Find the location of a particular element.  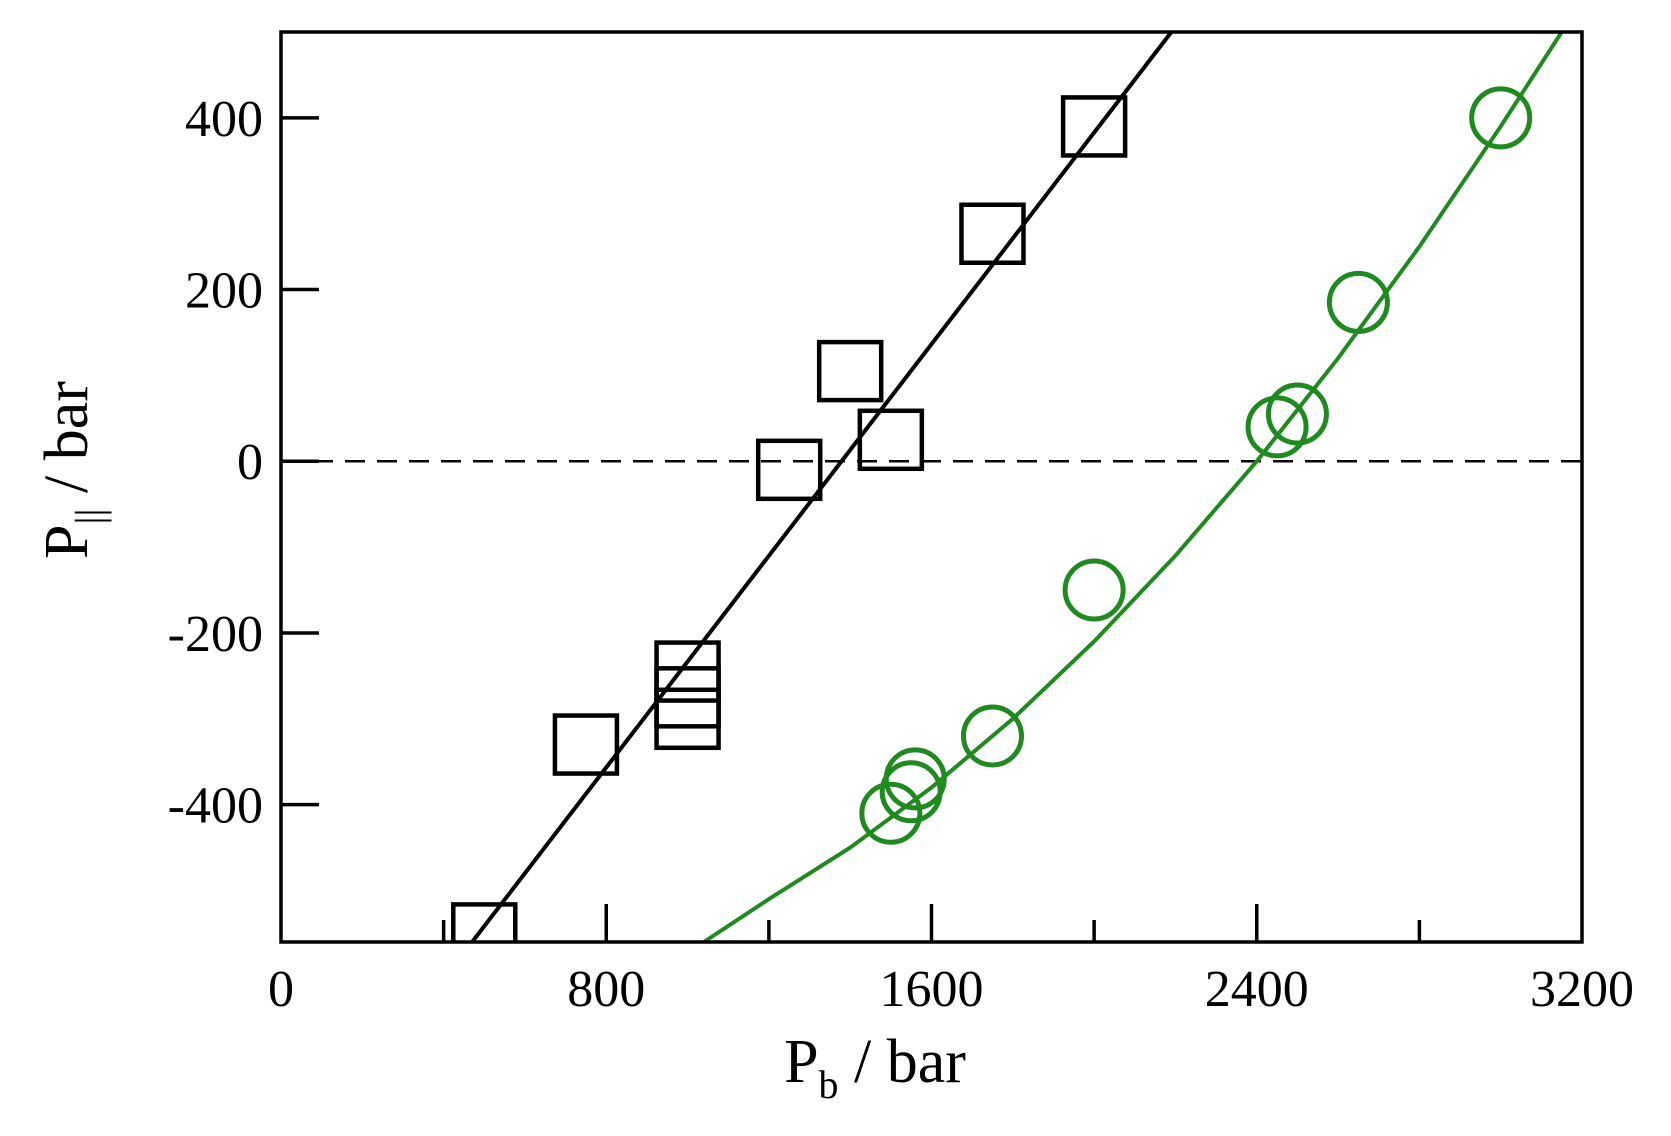

x-tick-label-2: 1600 is located at coordinates (932, 989).